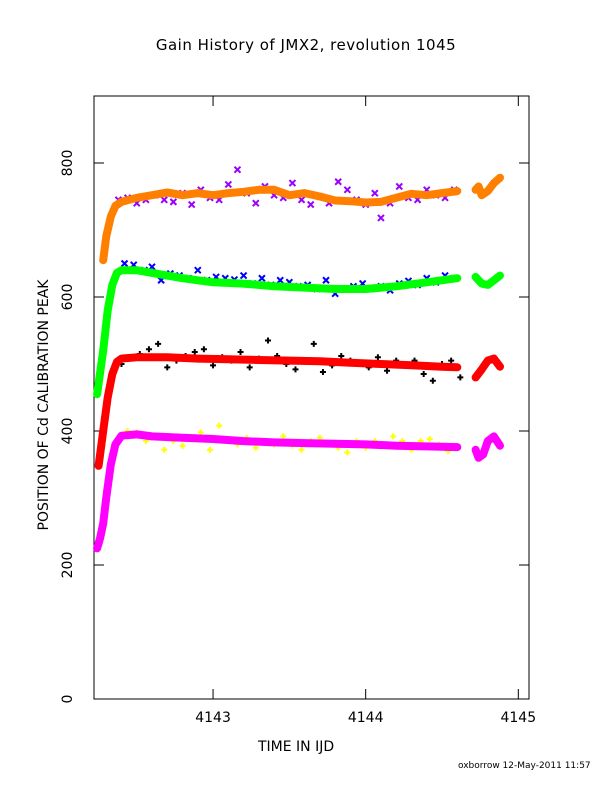 The image size is (612, 792). I want to click on y-tick-label: 600, so click(68, 297).